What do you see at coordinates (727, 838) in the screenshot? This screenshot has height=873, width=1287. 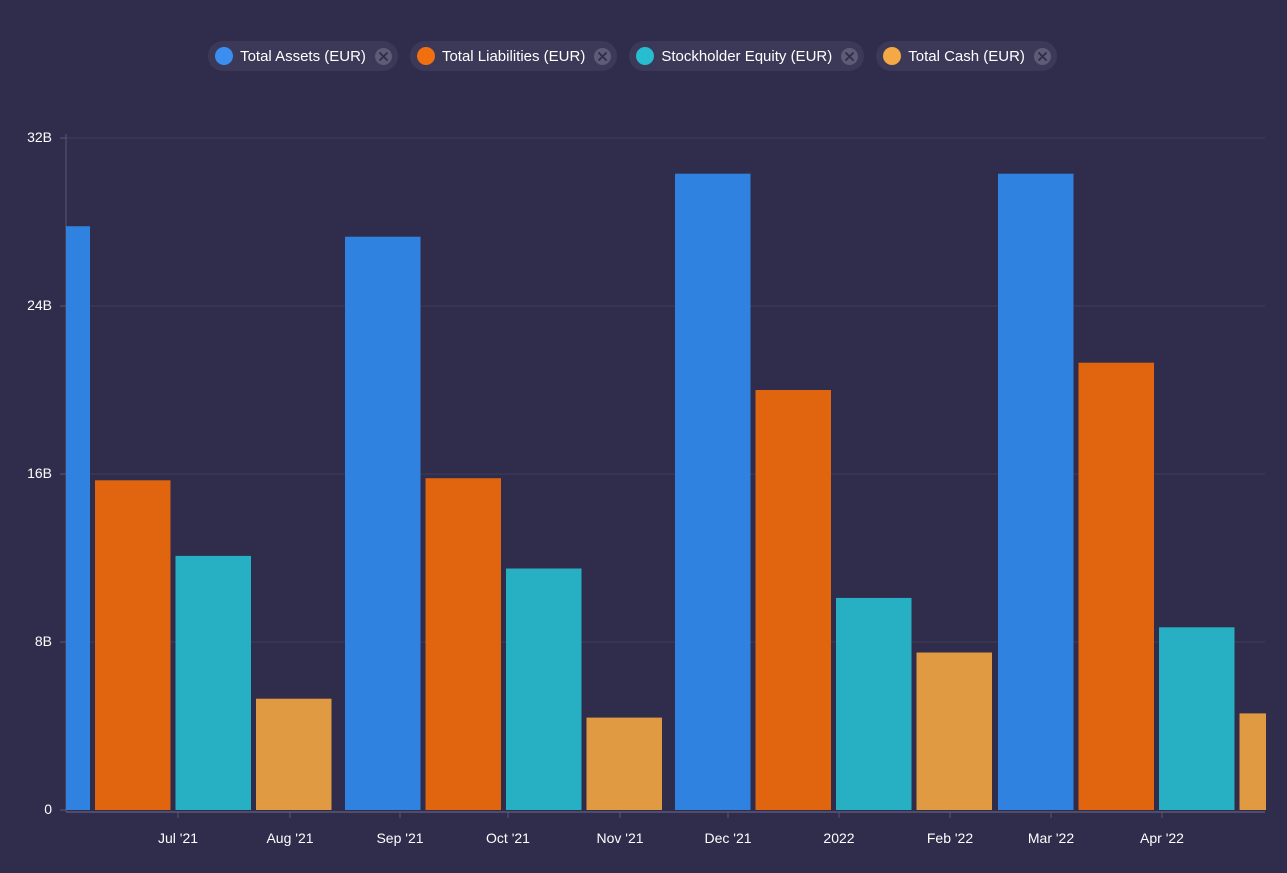 I see `x-tick-label: Dec '21` at bounding box center [727, 838].